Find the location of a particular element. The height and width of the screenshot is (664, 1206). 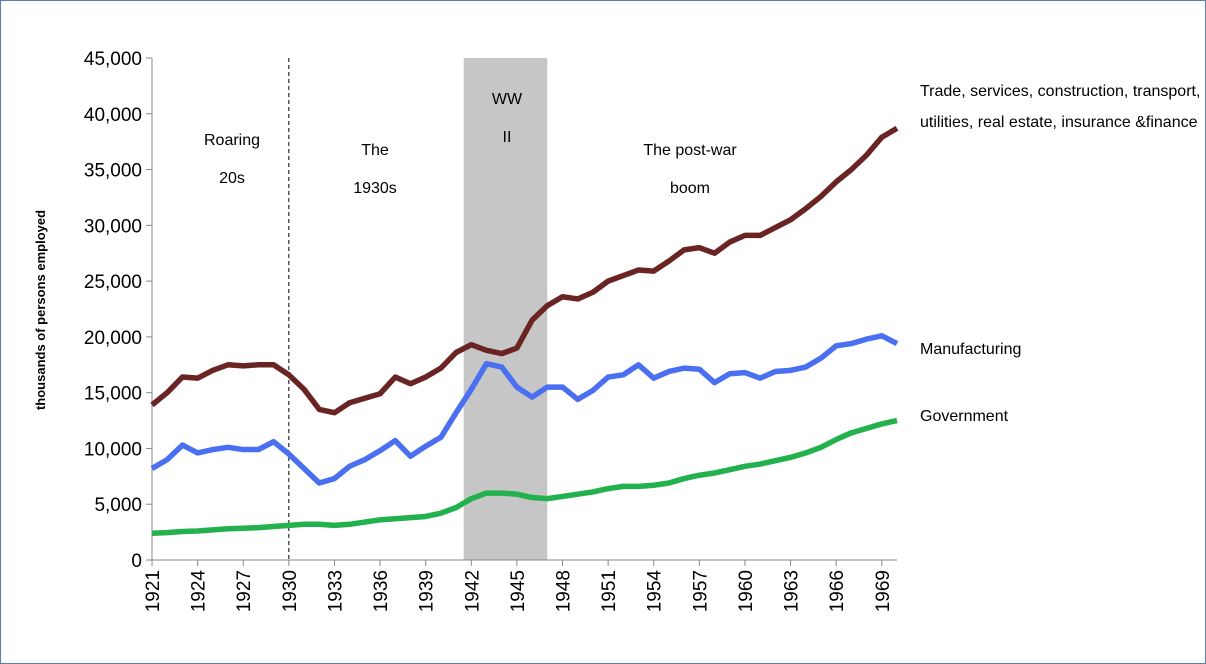

x-tick-label: 1948 is located at coordinates (564, 591).